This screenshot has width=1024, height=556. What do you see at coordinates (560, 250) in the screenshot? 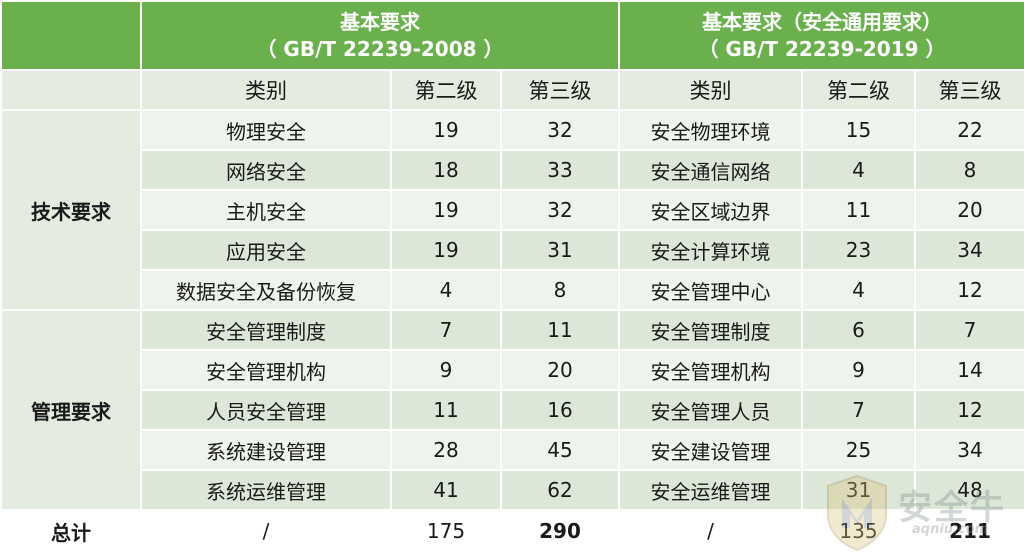
I see `old-level3-cell: 31` at bounding box center [560, 250].